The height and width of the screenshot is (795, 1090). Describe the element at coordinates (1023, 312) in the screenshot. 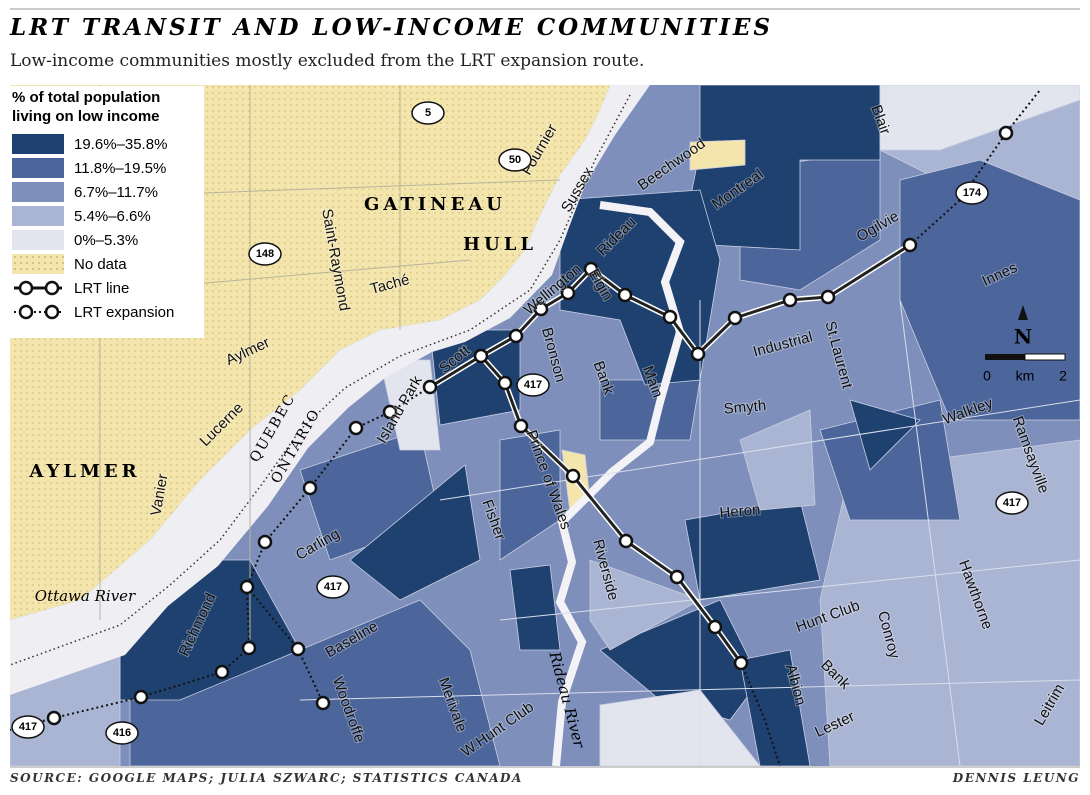

I see `north-arrow` at that location.